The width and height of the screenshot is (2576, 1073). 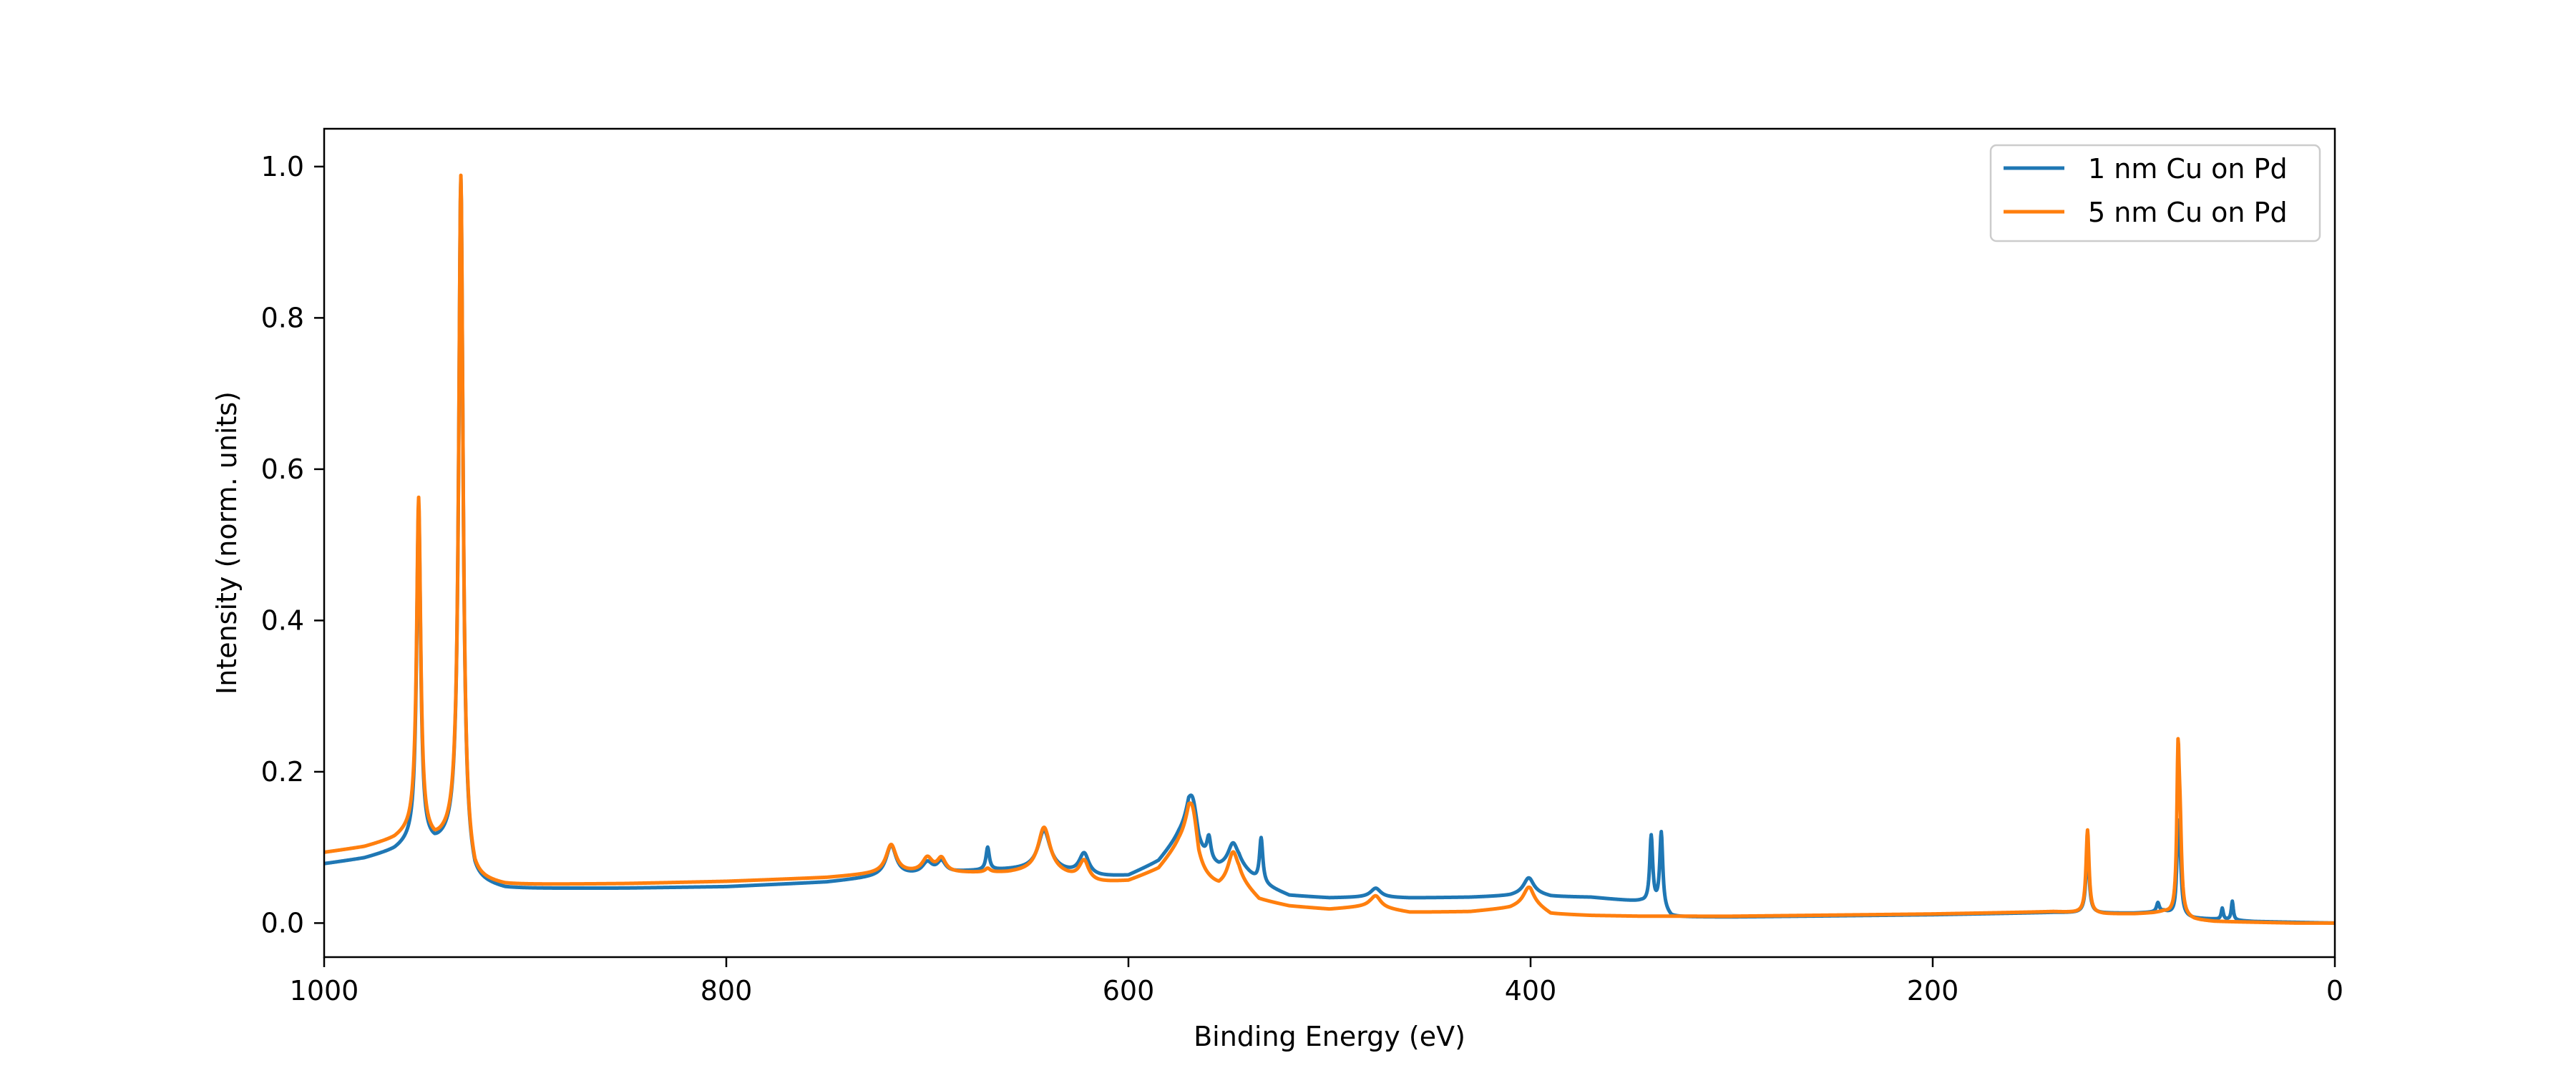 I want to click on x-tick-label: 800, so click(x=727, y=990).